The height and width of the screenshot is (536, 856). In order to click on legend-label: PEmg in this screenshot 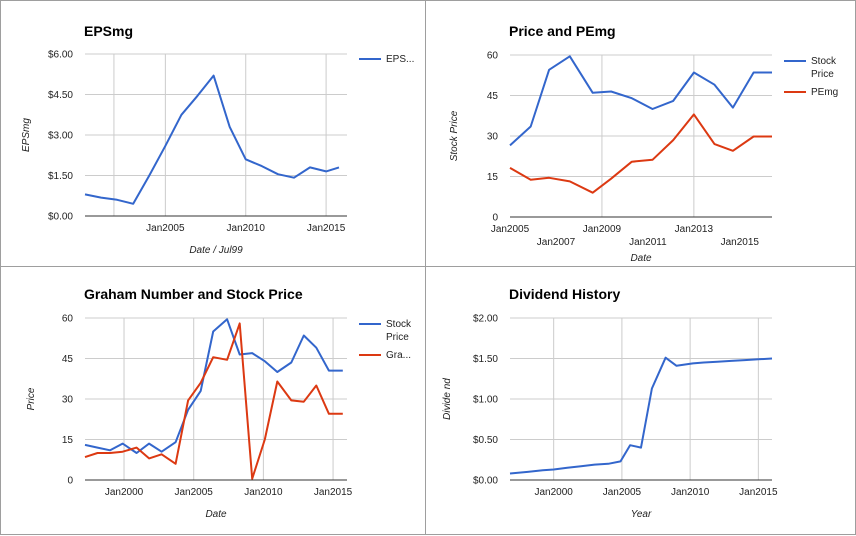, I will do `click(824, 92)`.